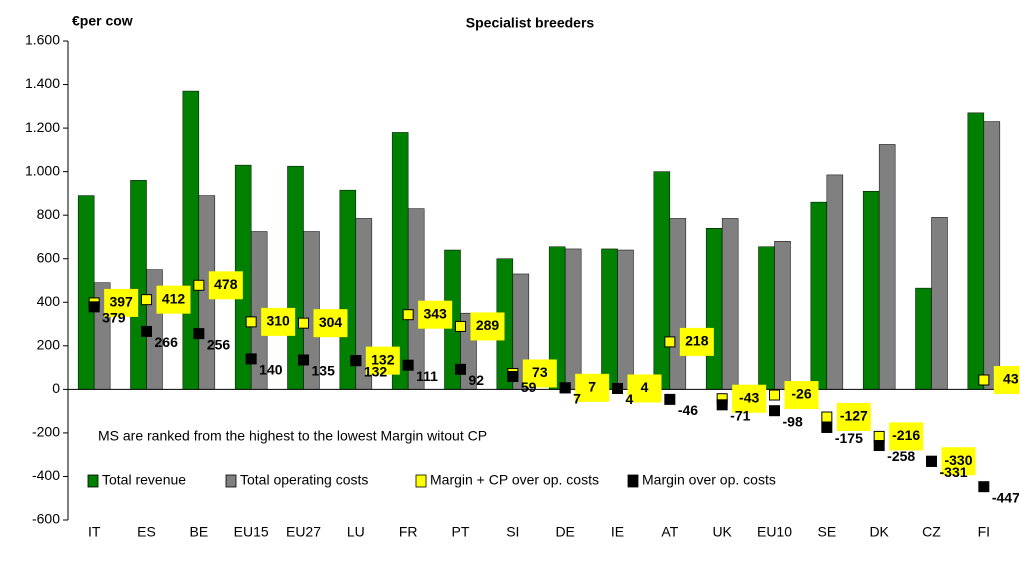  What do you see at coordinates (324, 371) in the screenshot?
I see `data-label: 135` at bounding box center [324, 371].